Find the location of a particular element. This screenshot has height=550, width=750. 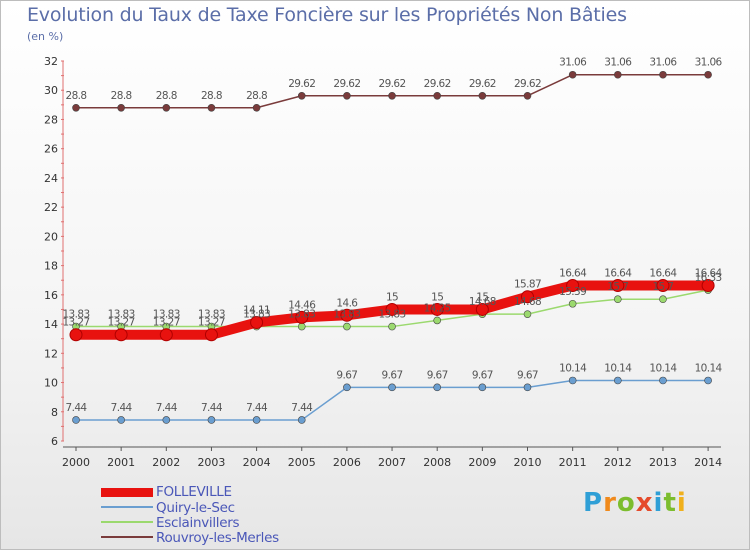

legend-swatch-folleville is located at coordinates (127, 492).